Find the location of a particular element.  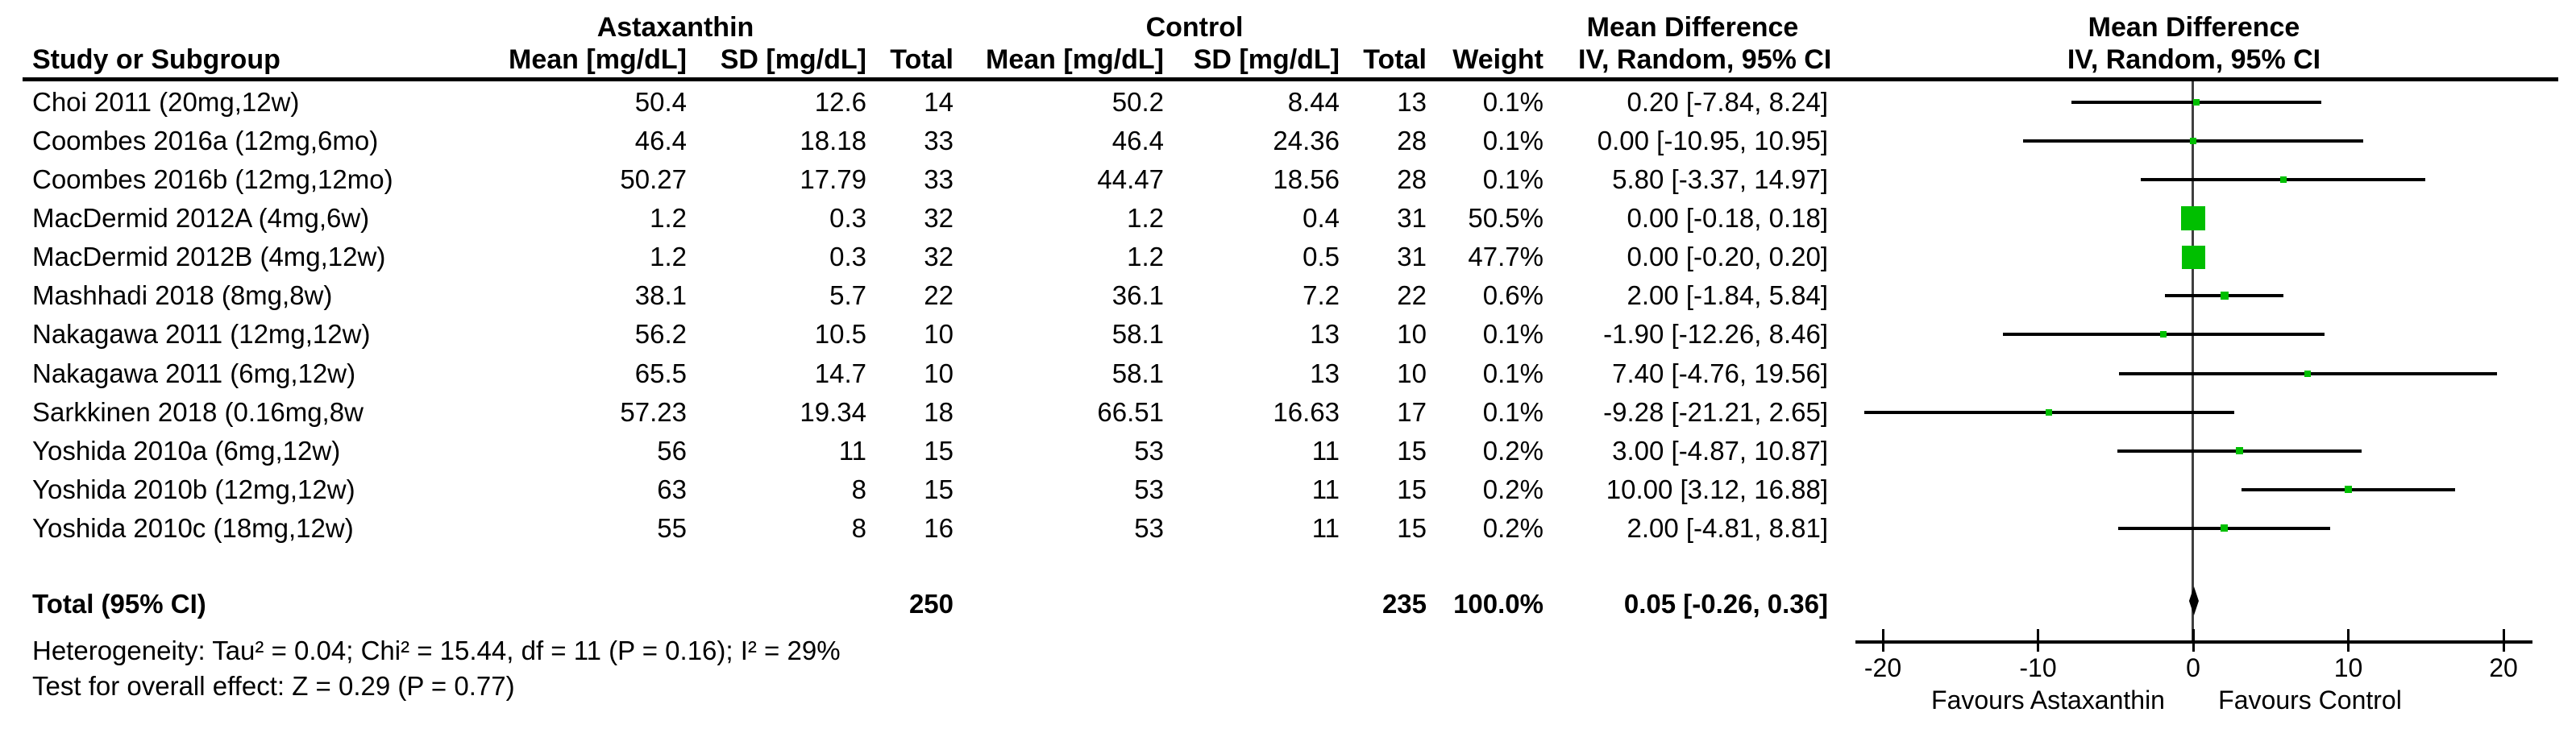

weight: 0.2% is located at coordinates (1513, 450).